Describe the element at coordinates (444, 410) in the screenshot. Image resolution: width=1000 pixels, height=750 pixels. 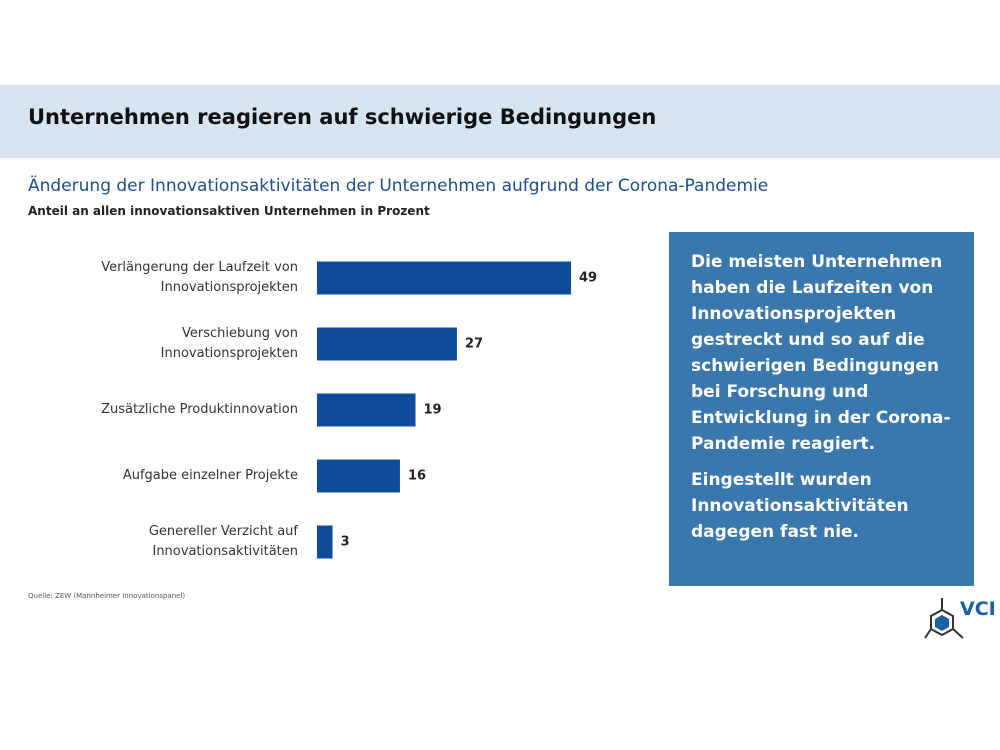
I see `bar-chart` at that location.